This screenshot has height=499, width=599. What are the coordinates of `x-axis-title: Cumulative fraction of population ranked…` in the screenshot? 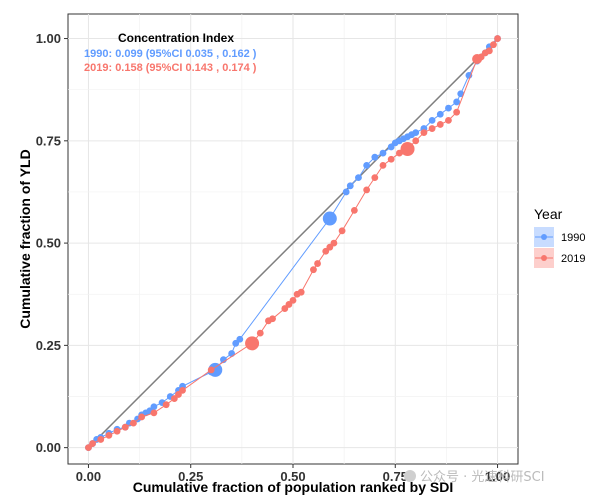 It's located at (293, 487).